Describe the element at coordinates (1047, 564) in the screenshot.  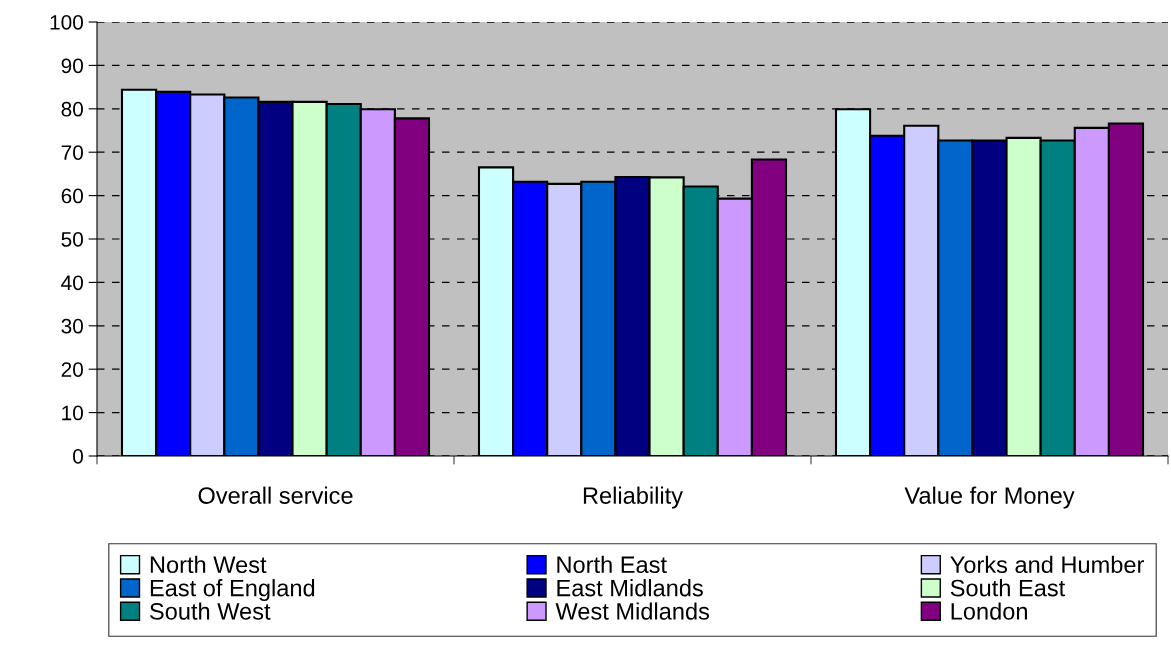
I see `legend-label: Yorks and Humber` at that location.